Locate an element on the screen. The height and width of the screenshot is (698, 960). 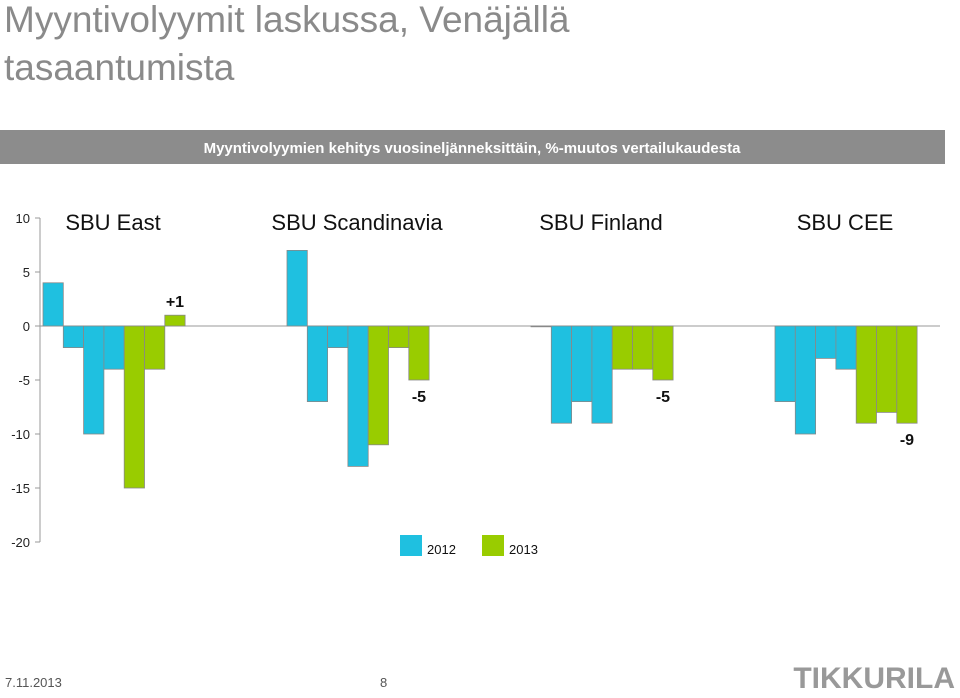
group-label: SBU East is located at coordinates (112, 222).